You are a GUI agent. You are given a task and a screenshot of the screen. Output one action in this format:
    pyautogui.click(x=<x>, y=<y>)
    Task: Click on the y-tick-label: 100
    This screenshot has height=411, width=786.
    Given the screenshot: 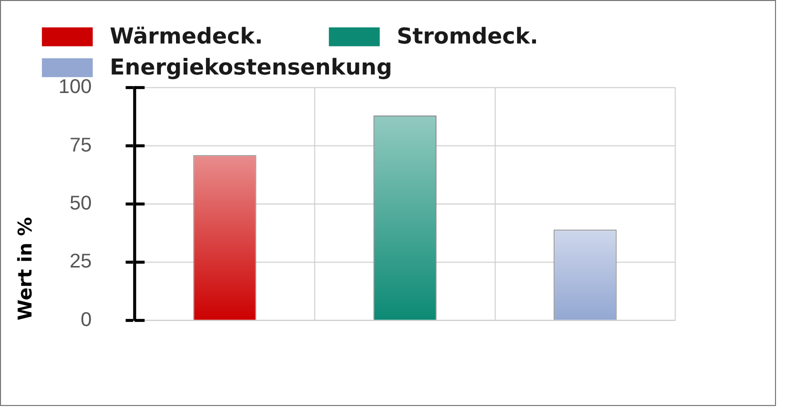 What is the action you would take?
    pyautogui.click(x=75, y=87)
    